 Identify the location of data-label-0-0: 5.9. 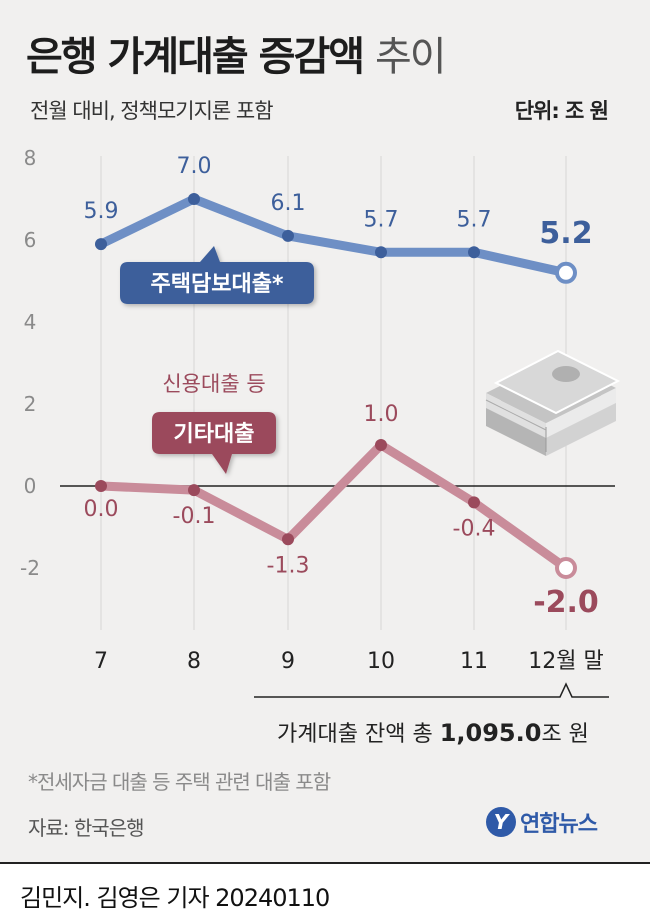
(101, 211).